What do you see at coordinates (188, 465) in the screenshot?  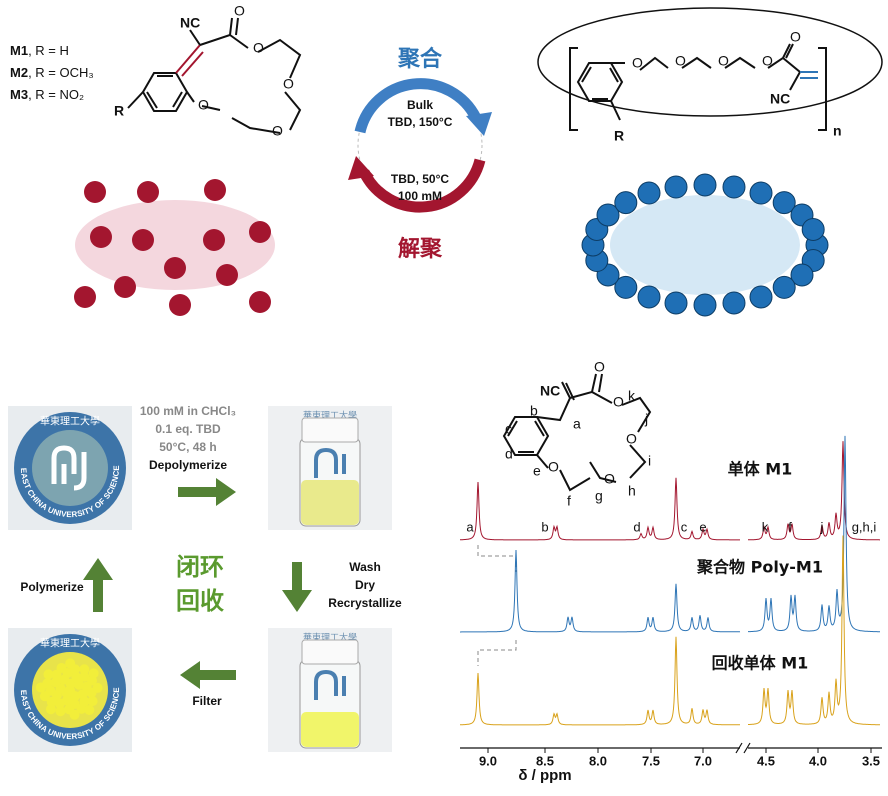 I see `label: Depolymerize` at bounding box center [188, 465].